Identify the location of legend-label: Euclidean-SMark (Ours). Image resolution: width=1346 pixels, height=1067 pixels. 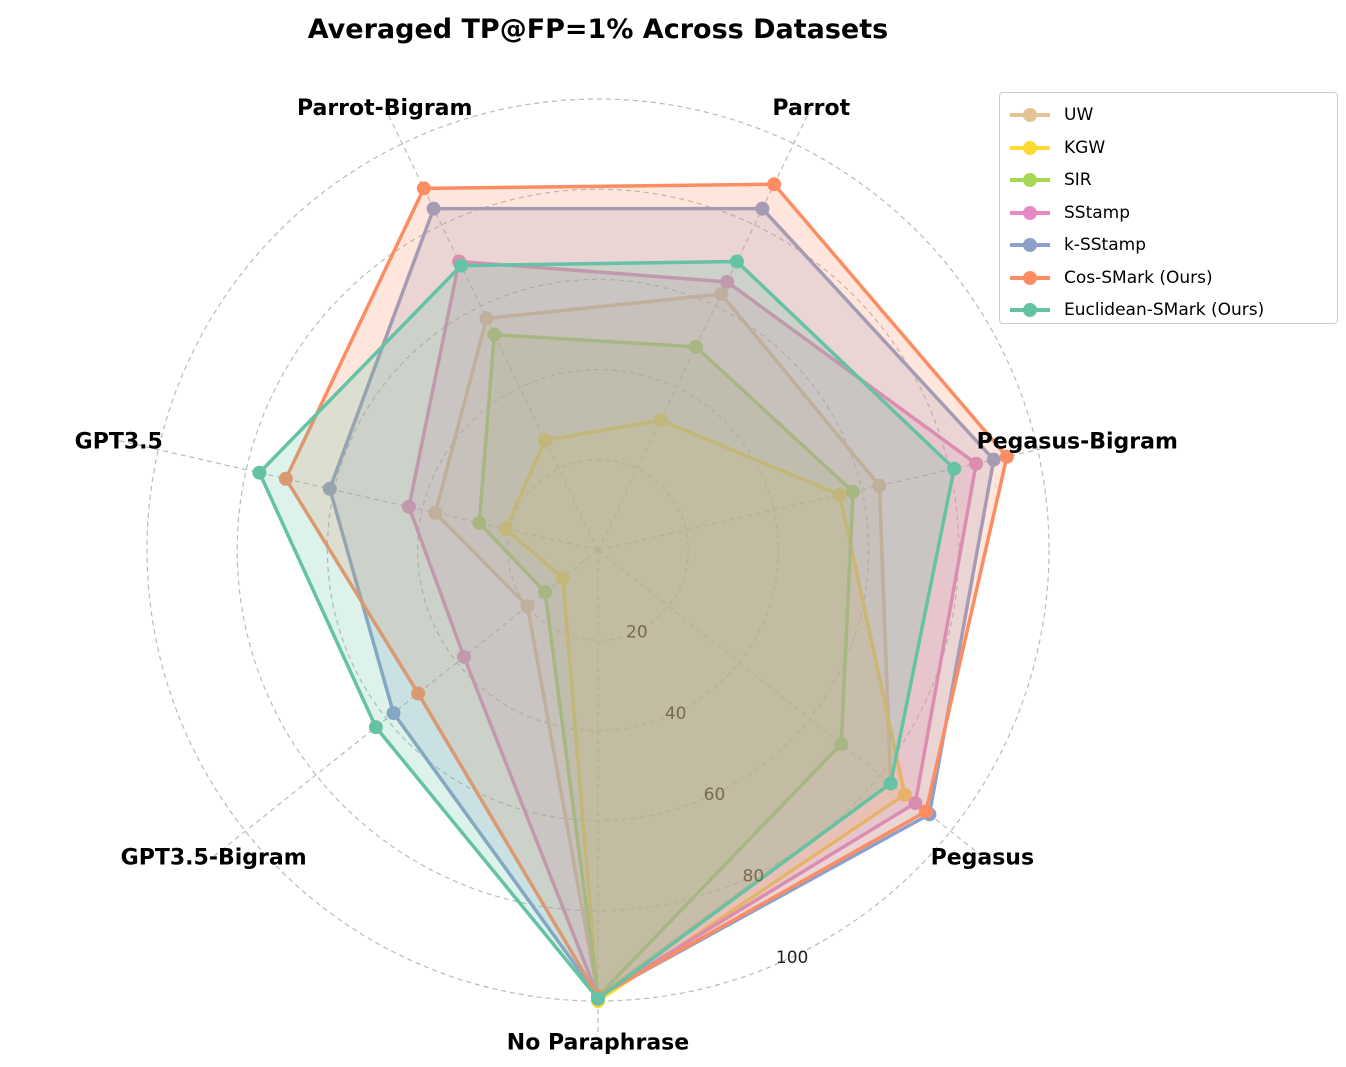
(1164, 310).